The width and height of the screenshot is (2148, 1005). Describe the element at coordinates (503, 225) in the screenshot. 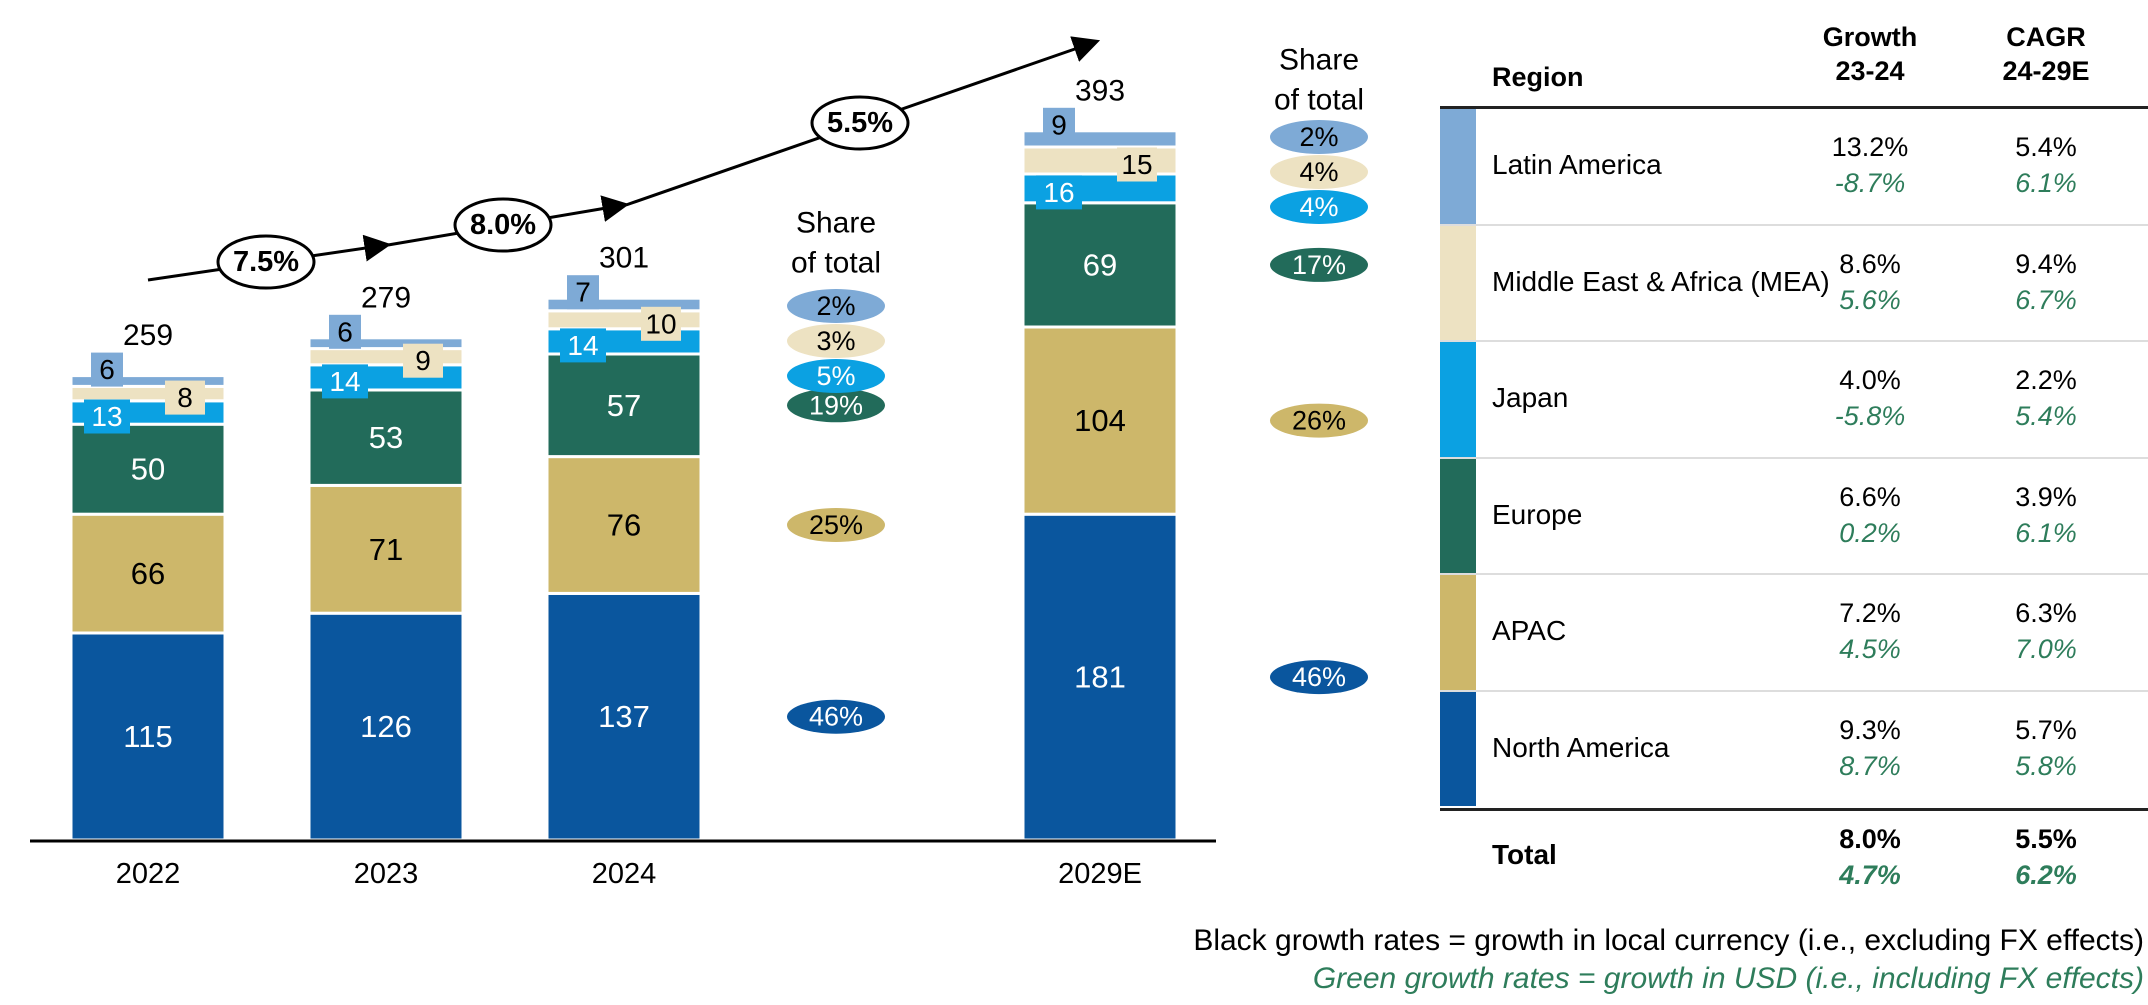

I see `growth-rate-label: 8.0%` at that location.